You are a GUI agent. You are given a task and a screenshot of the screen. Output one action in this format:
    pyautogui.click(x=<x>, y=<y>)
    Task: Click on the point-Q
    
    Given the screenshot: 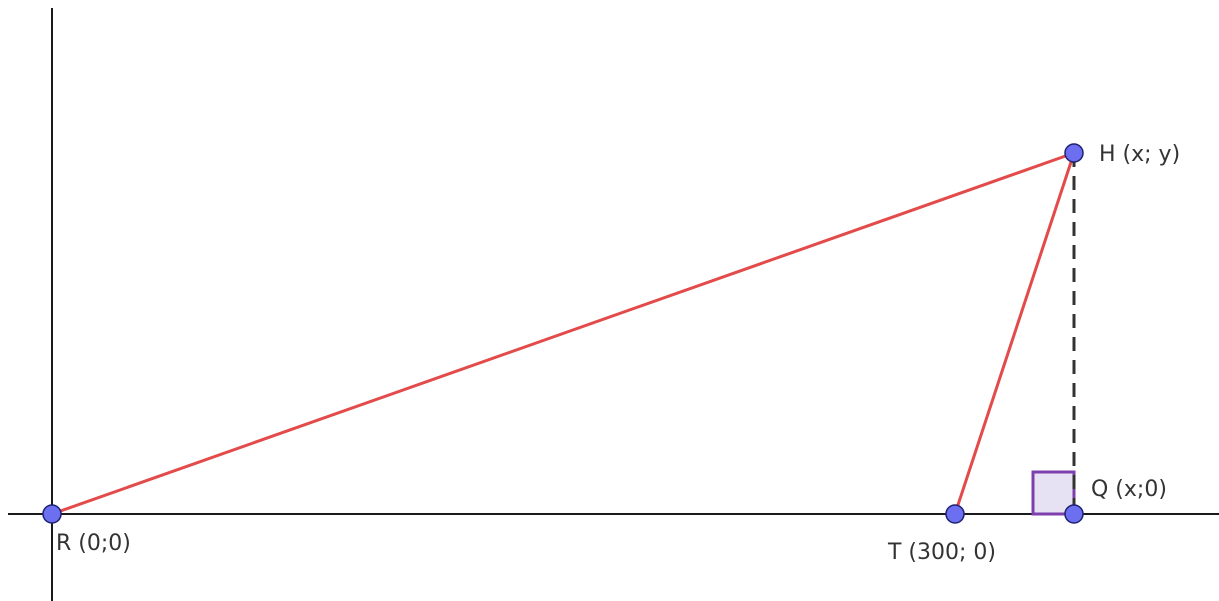 What is the action you would take?
    pyautogui.click(x=1074, y=514)
    